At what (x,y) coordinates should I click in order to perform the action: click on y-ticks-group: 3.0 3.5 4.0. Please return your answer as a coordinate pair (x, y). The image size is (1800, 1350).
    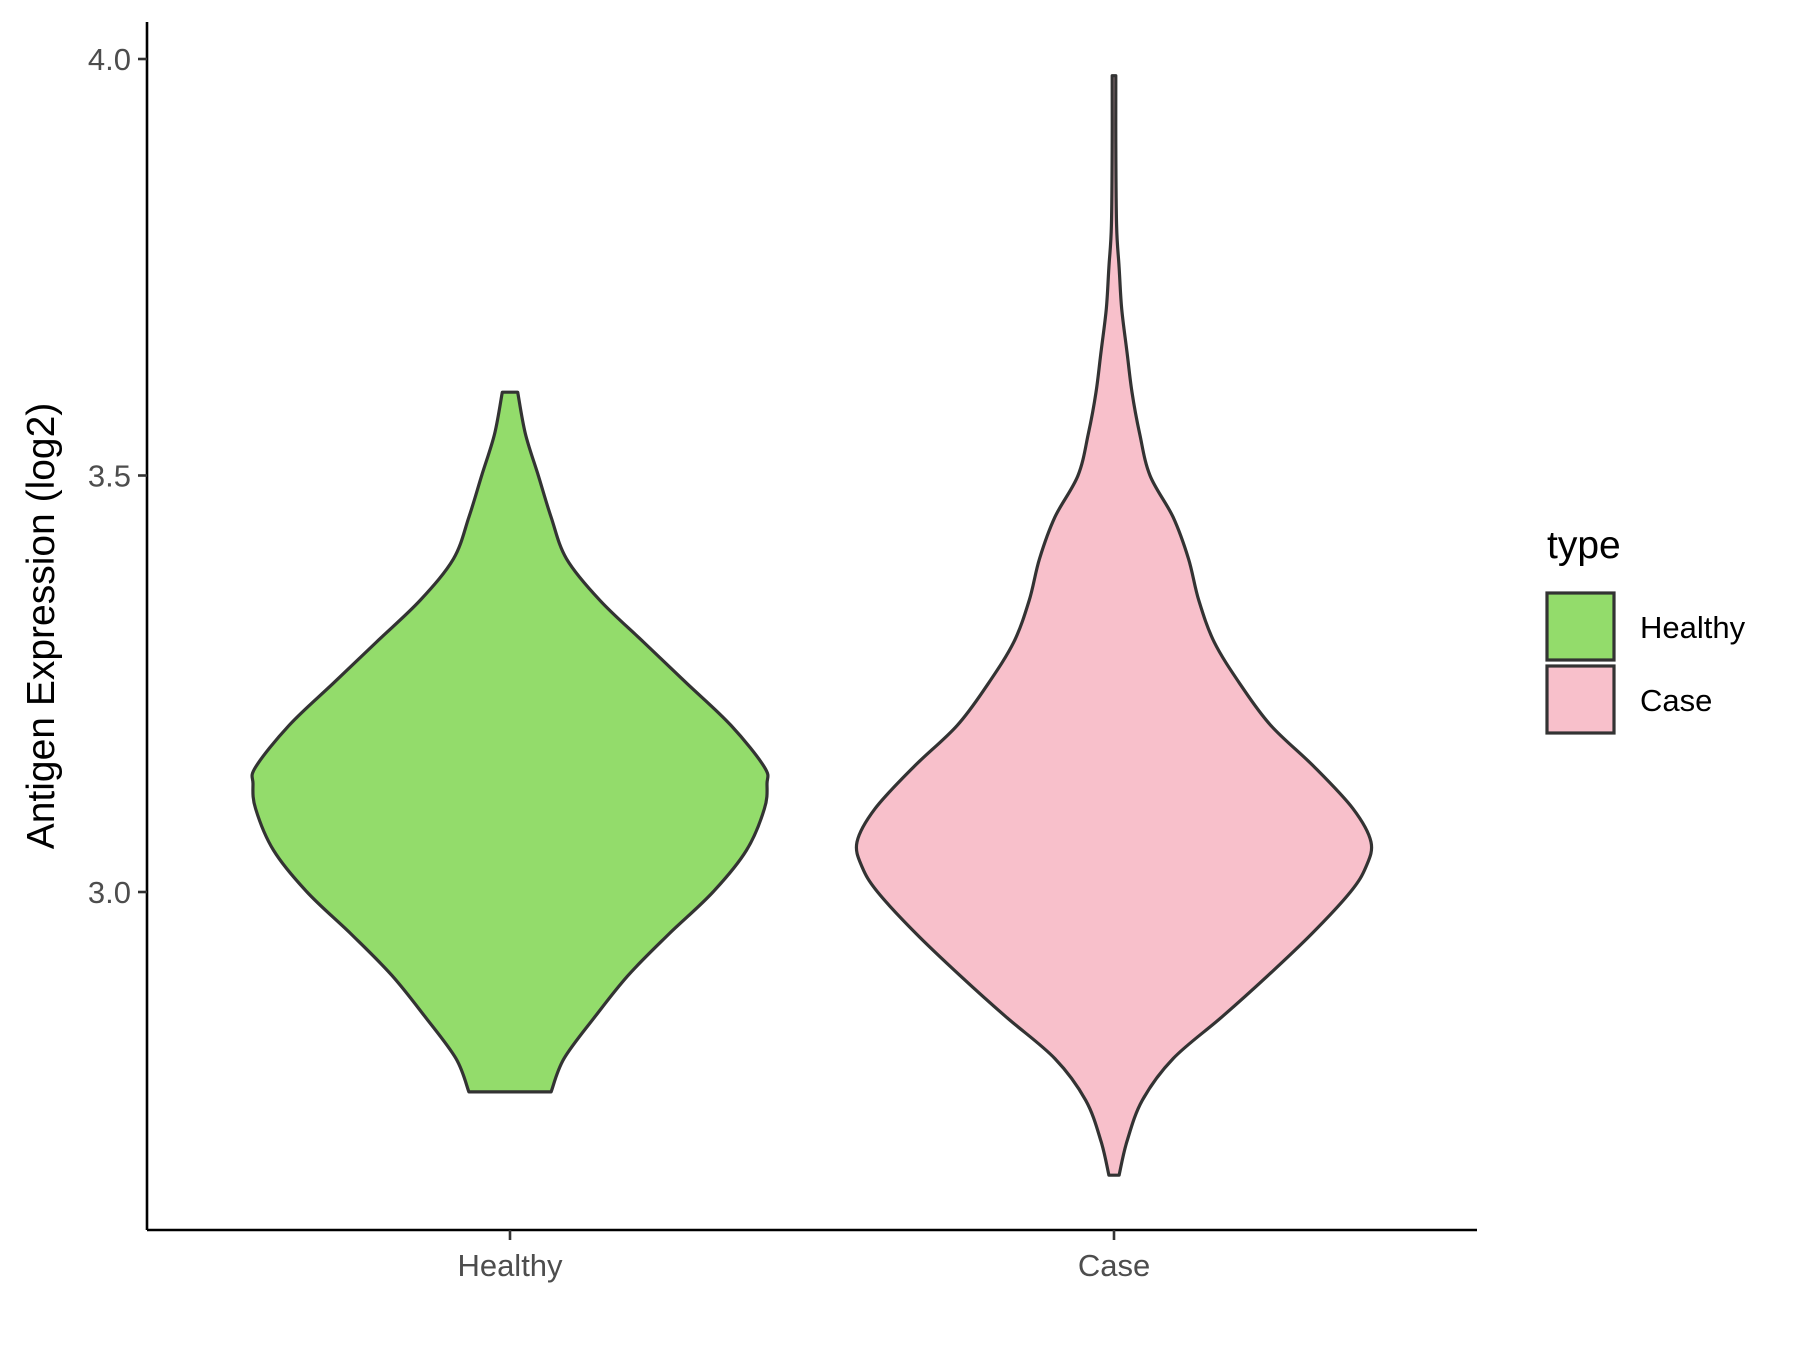
    Looking at the image, I should click on (117, 476).